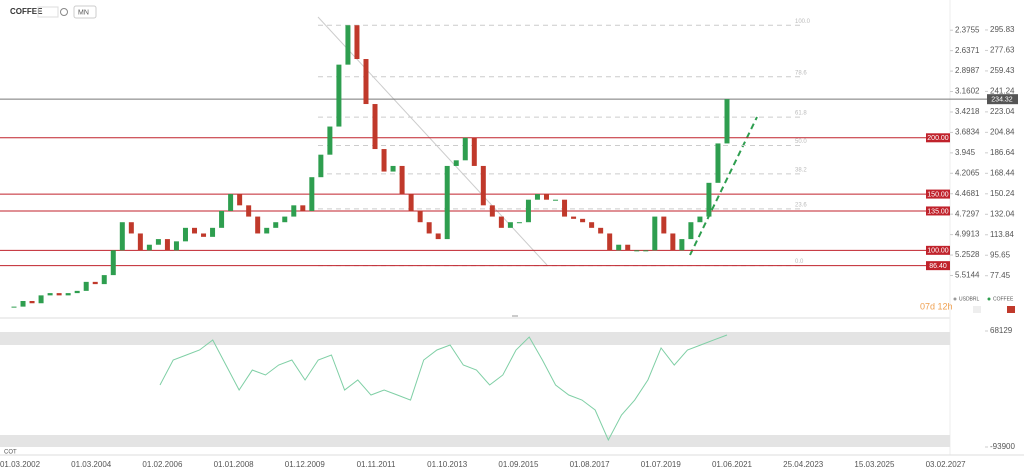 The width and height of the screenshot is (1024, 475). What do you see at coordinates (967, 254) in the screenshot?
I see `y2-tick-label: 5.2528` at bounding box center [967, 254].